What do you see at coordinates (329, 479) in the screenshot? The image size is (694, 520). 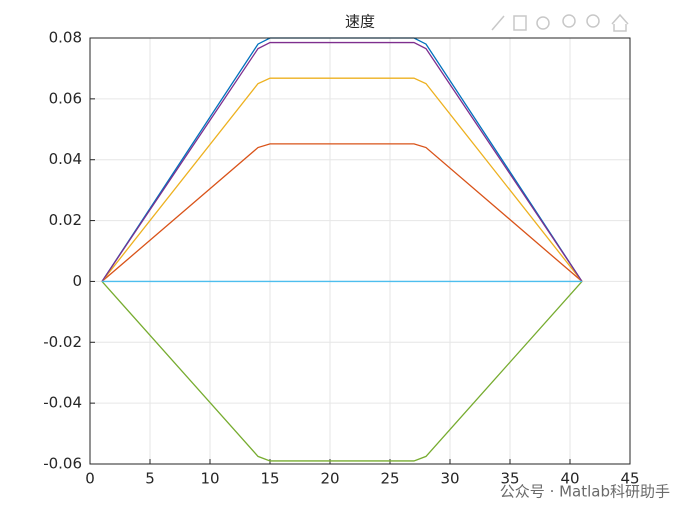 I see `x-tick-label: 20` at bounding box center [329, 479].